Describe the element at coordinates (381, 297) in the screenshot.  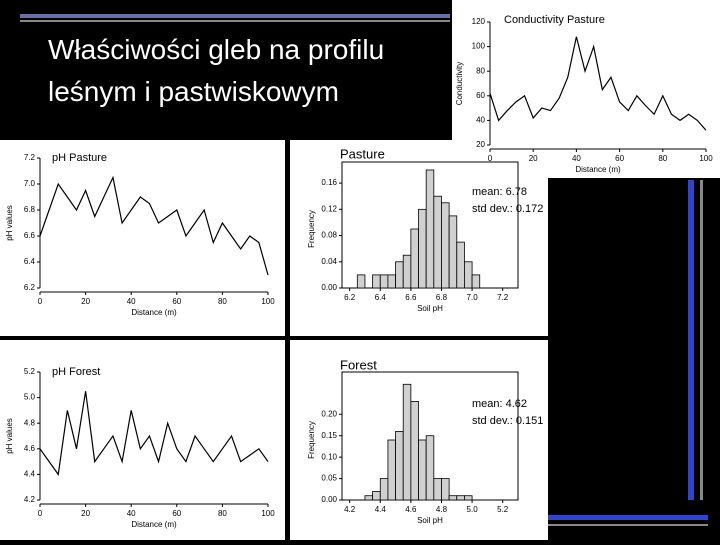
I see `x-tick-label: 6.4` at that location.